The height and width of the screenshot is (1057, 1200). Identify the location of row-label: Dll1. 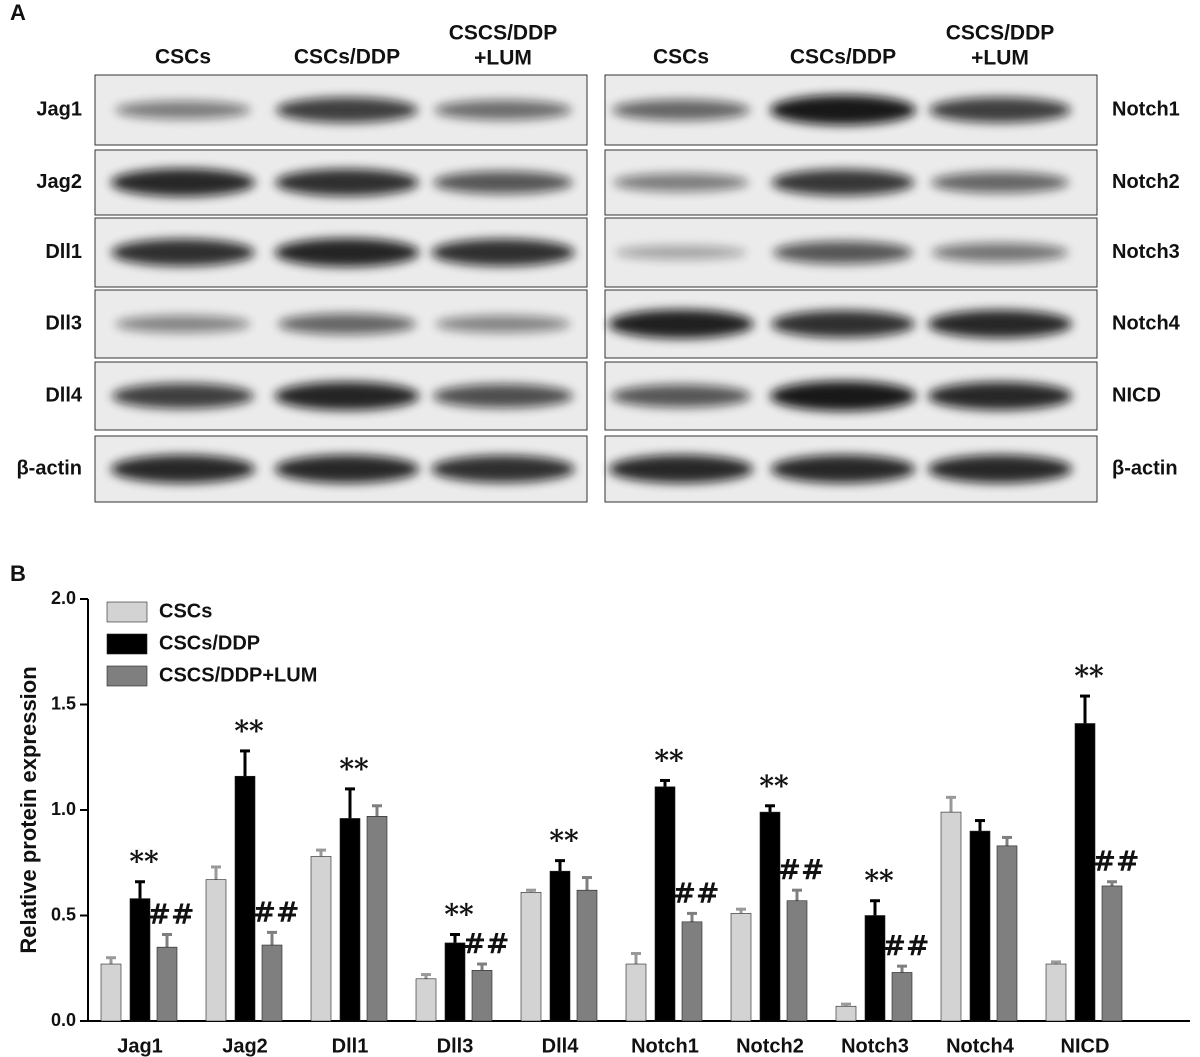
(63, 252).